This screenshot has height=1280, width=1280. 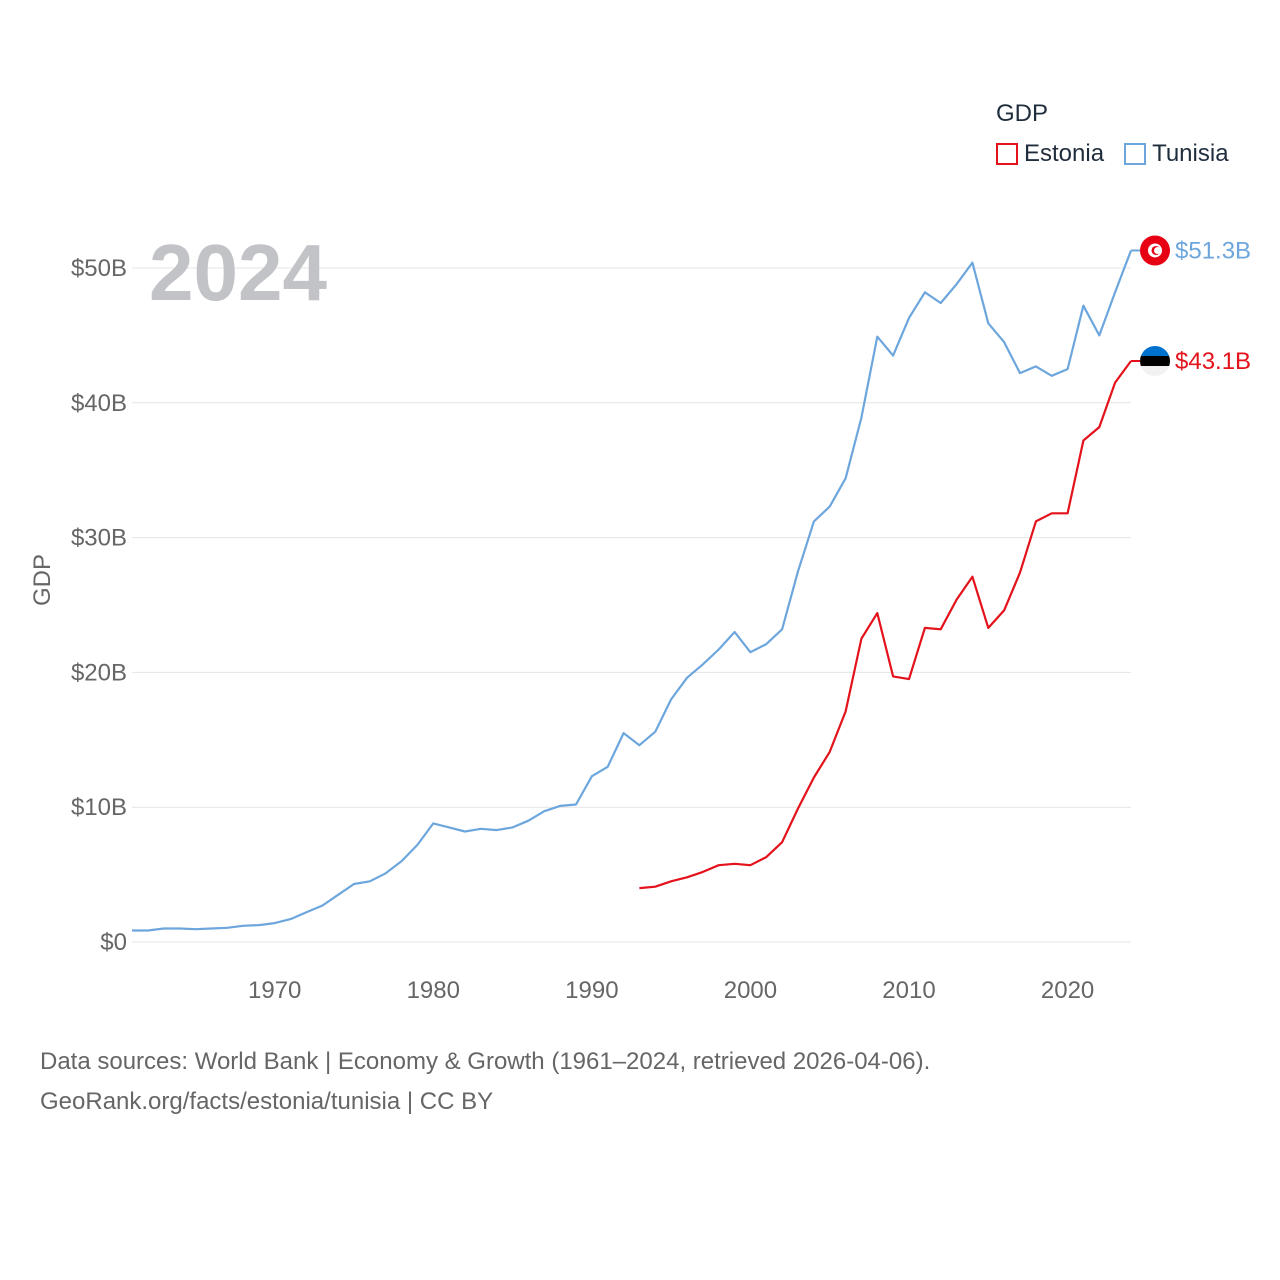 What do you see at coordinates (1213, 361) in the screenshot?
I see `end-value-label-estonia: $43.1B` at bounding box center [1213, 361].